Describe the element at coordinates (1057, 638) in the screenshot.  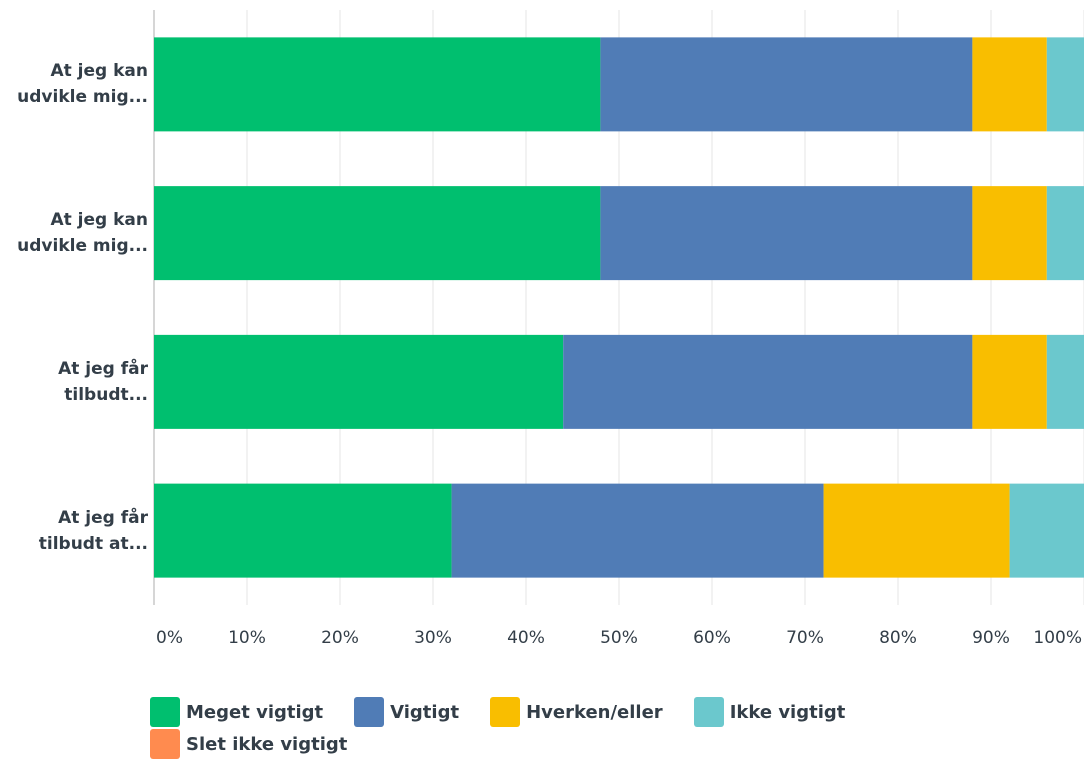
I see `x-tick-label: 100%` at that location.